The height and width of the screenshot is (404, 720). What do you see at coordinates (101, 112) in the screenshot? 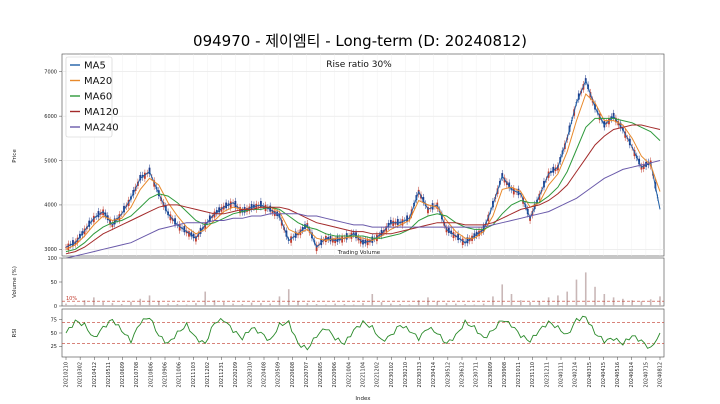
I see `legend-label-ma120: MA120` at bounding box center [101, 112].